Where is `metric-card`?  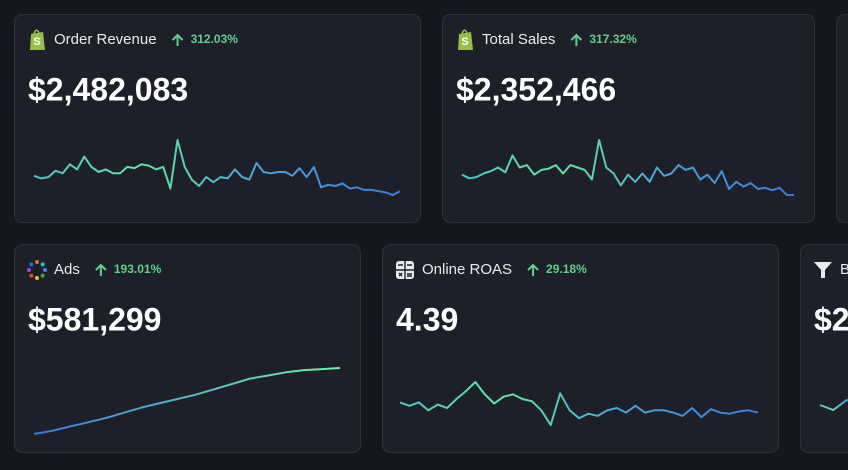
metric-card is located at coordinates (842, 119).